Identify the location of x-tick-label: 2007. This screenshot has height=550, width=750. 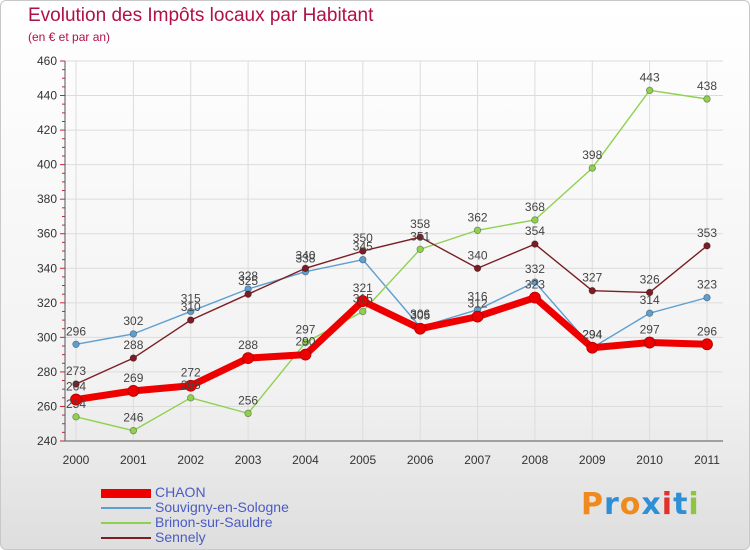
(477, 460).